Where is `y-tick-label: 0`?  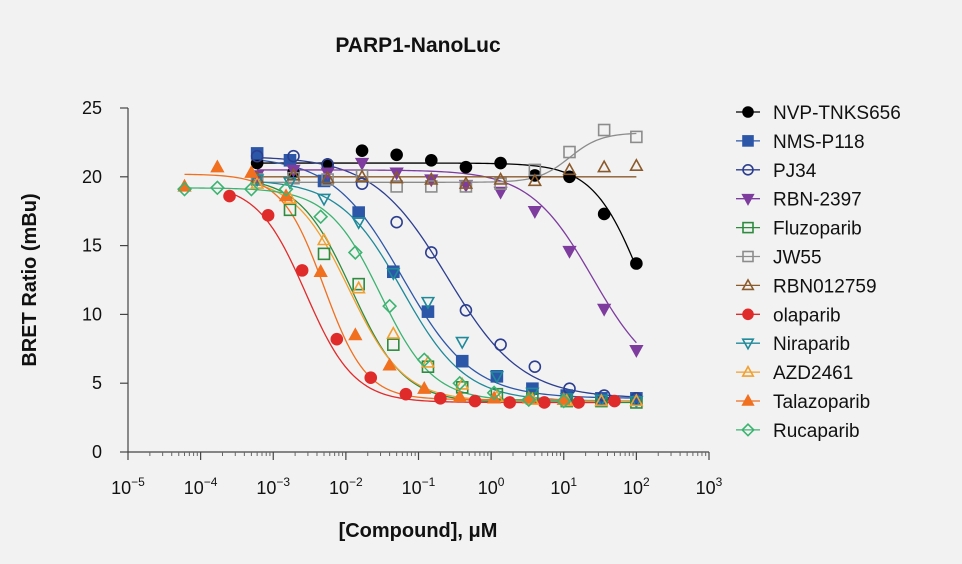
y-tick-label: 0 is located at coordinates (97, 452).